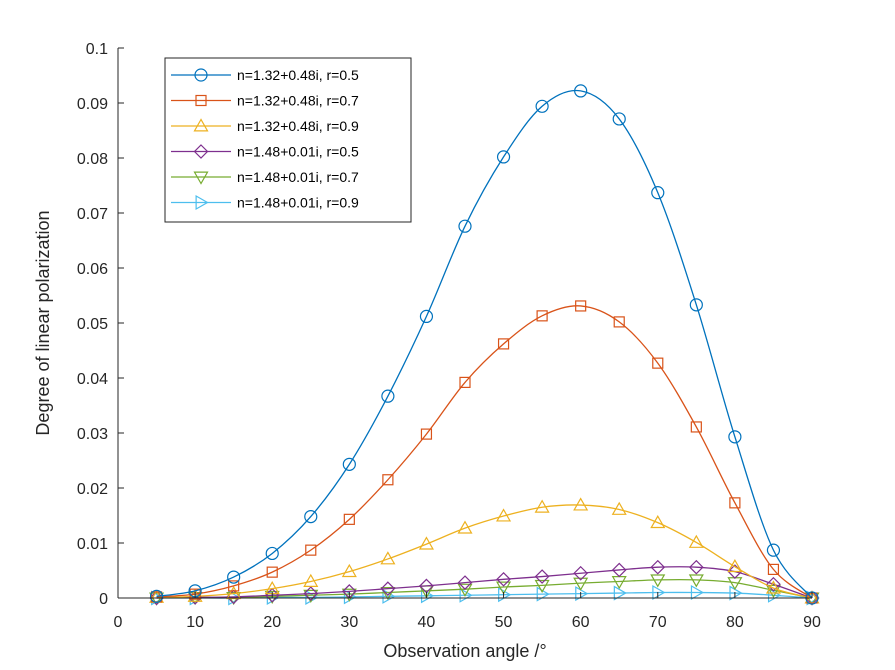 The height and width of the screenshot is (670, 895). What do you see at coordinates (464, 651) in the screenshot?
I see `x-axis-label: Observation angle /°` at bounding box center [464, 651].